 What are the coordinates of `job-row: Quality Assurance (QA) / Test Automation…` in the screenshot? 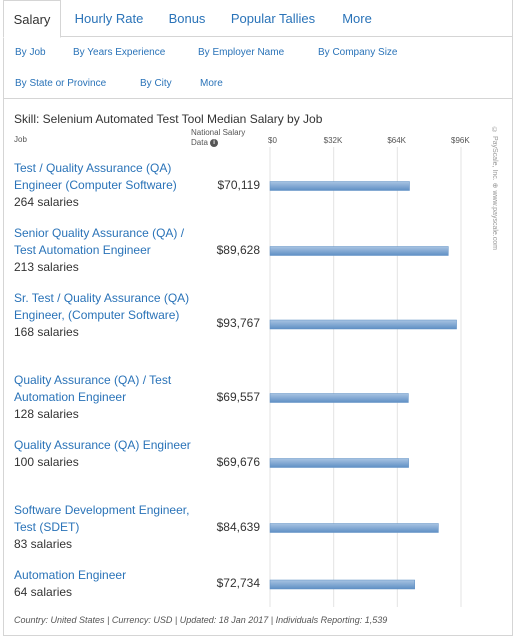 It's located at (104, 397).